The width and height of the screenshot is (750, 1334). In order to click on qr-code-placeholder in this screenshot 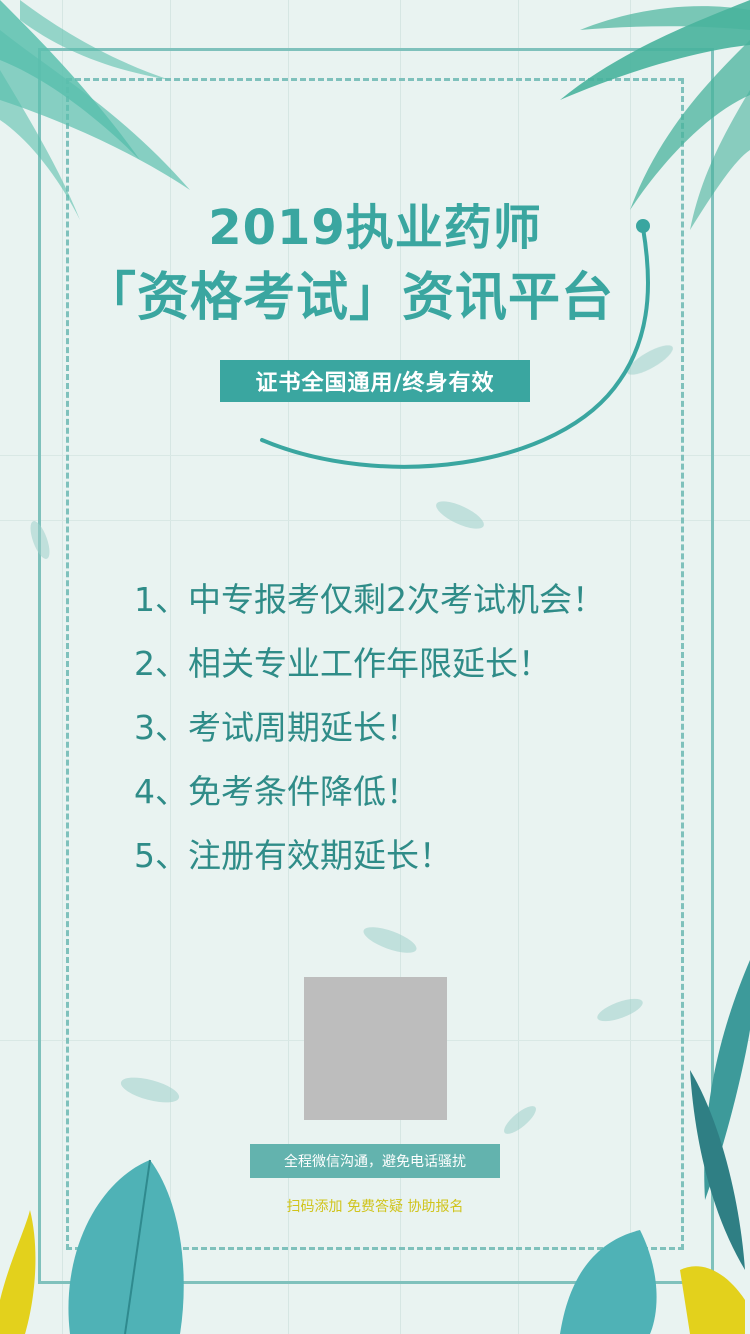, I will do `click(375, 1048)`.